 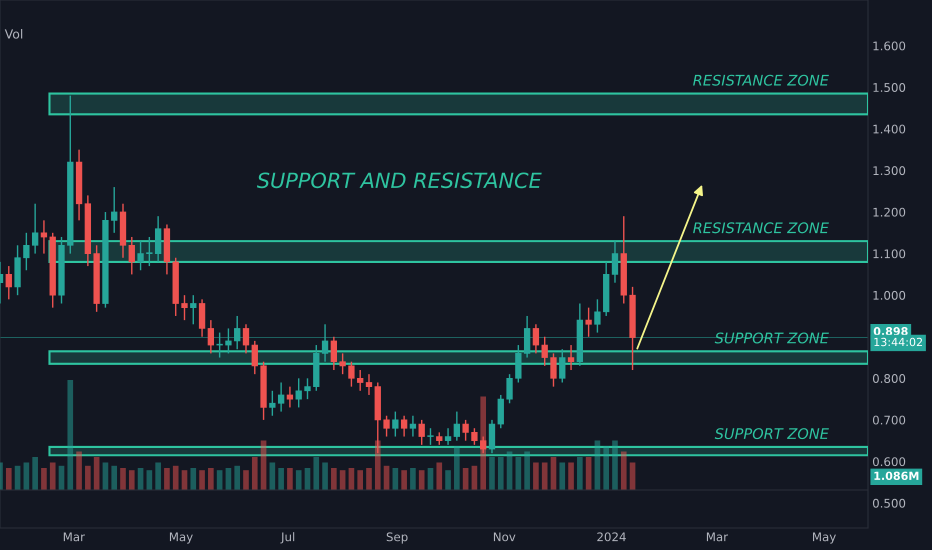 I want to click on y-tick-label: 0.700, so click(x=889, y=420).